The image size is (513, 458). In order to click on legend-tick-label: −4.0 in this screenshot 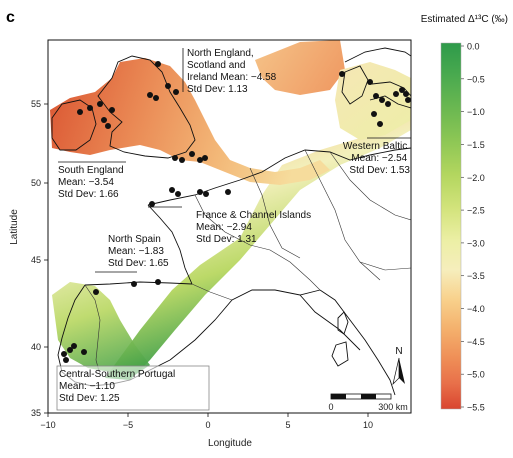, I will do `click(476, 309)`.